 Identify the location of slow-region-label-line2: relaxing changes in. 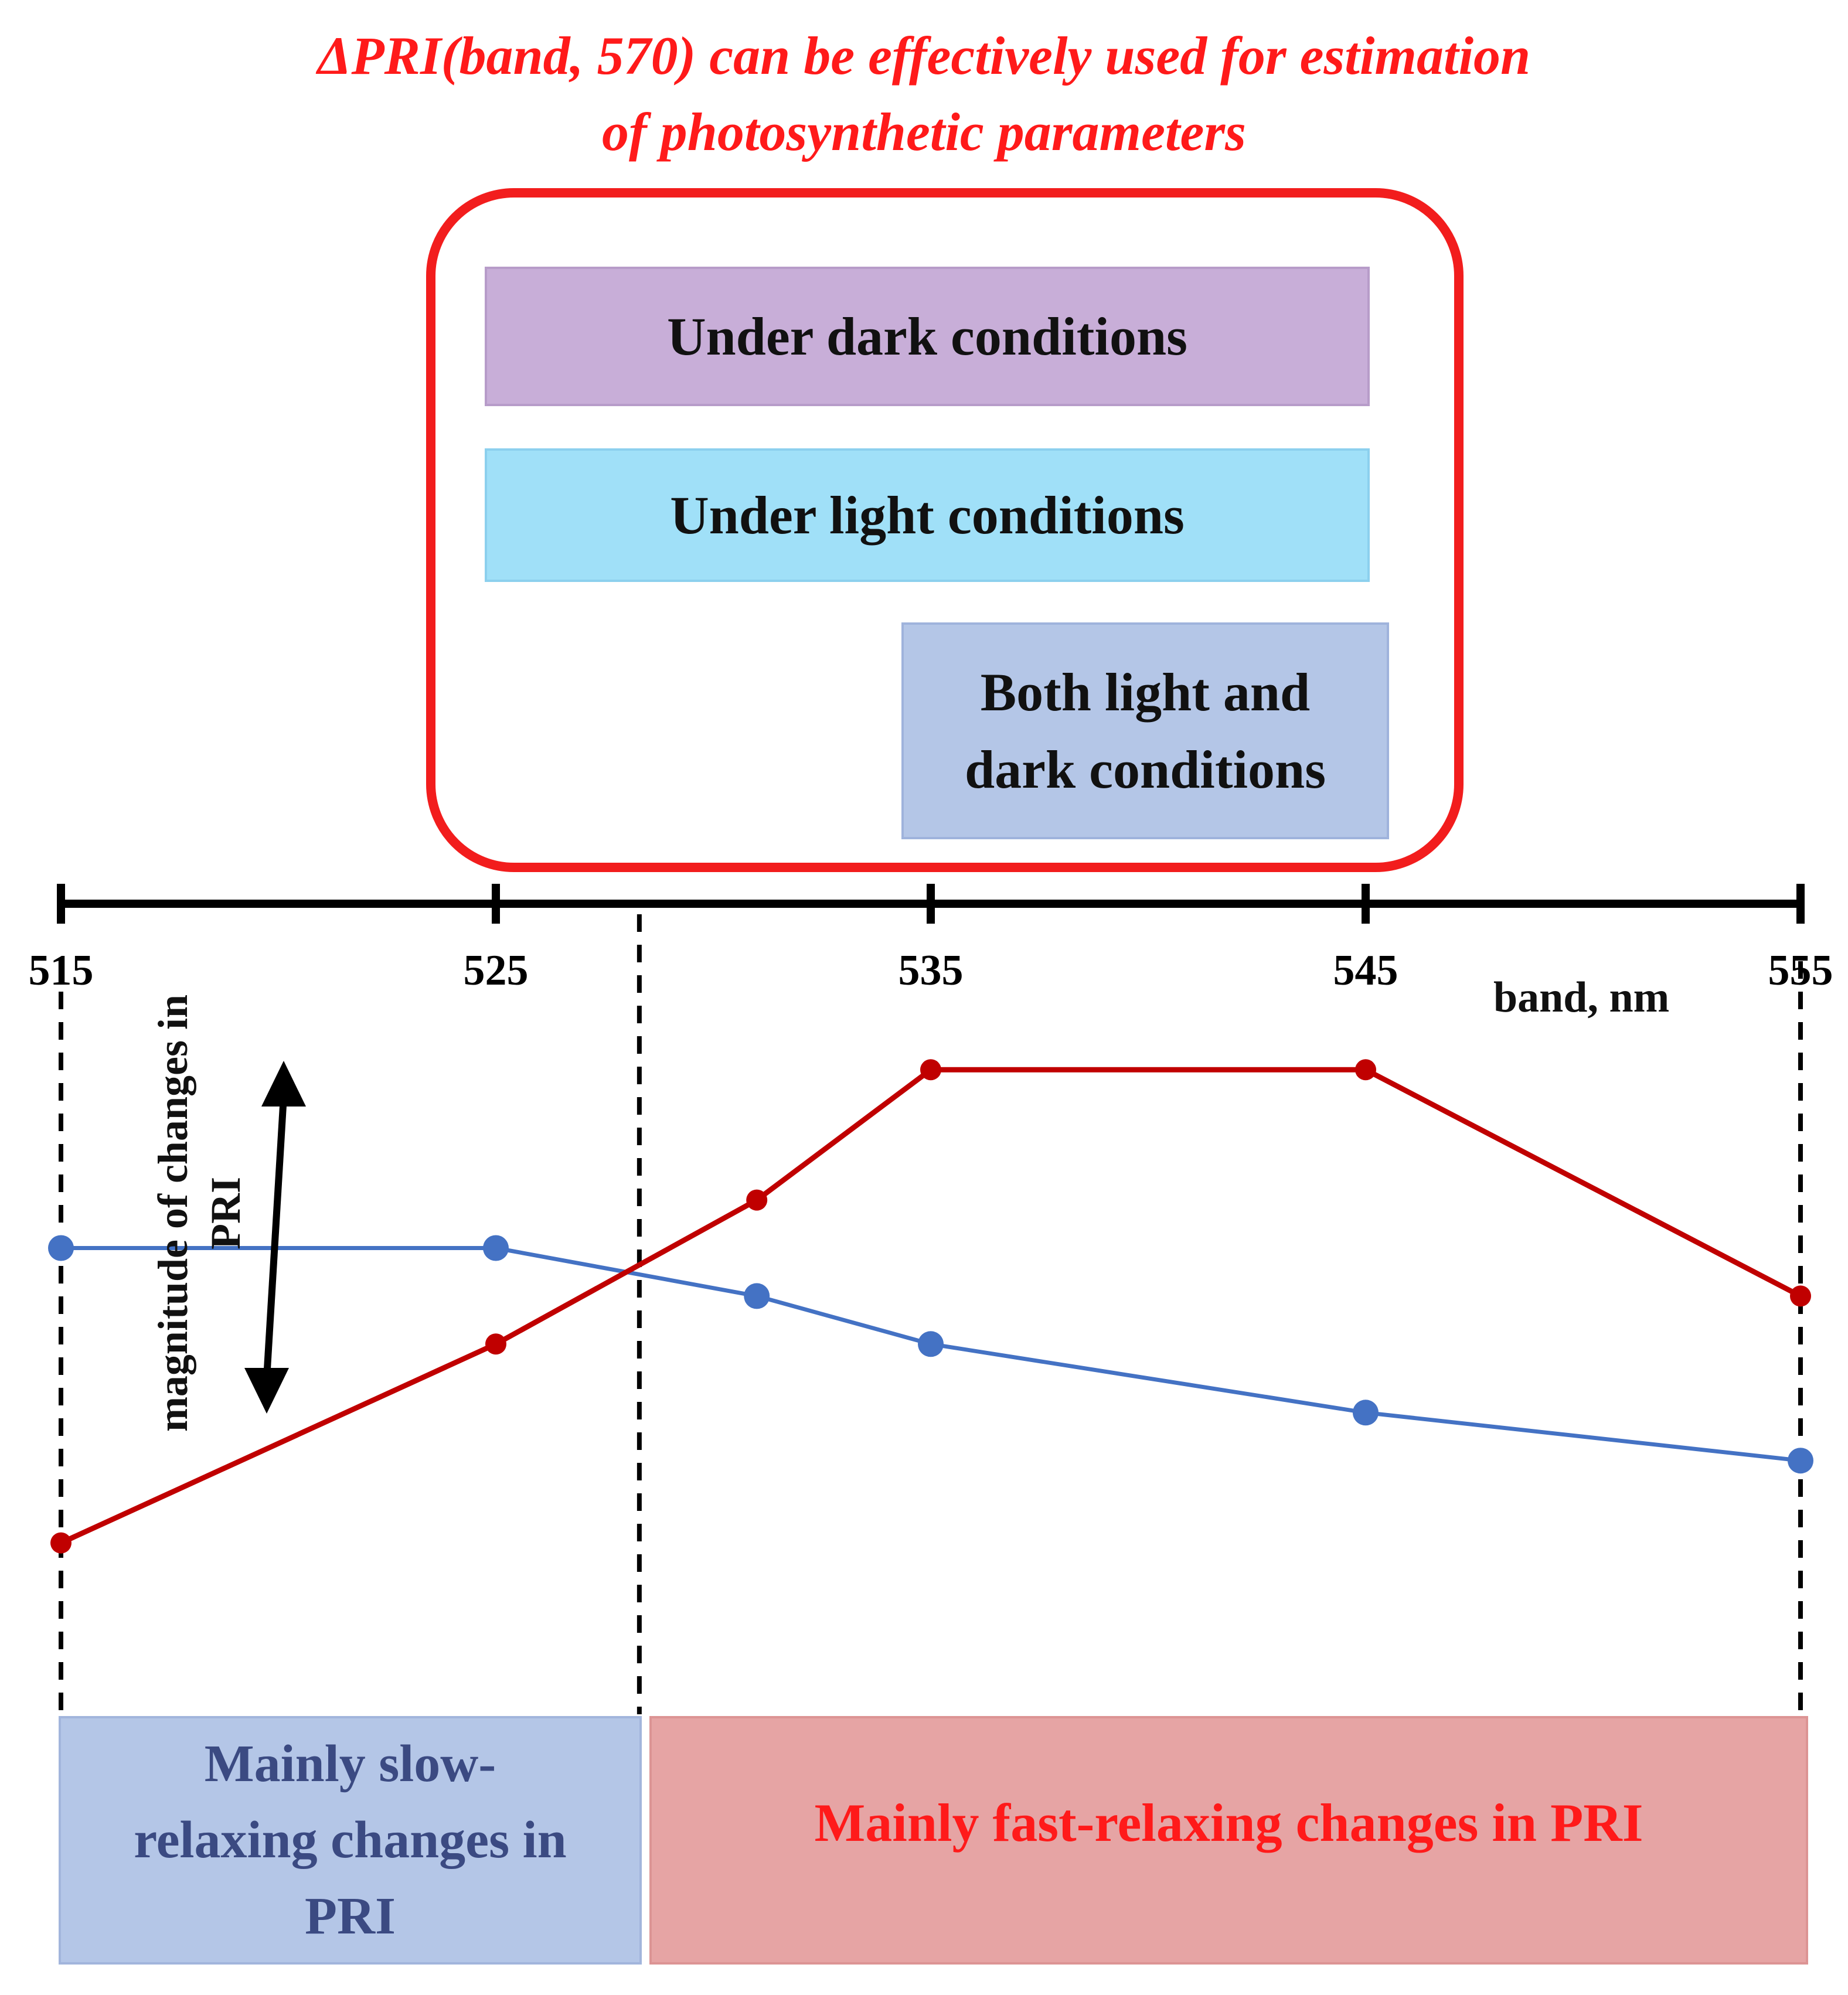
(351, 1840).